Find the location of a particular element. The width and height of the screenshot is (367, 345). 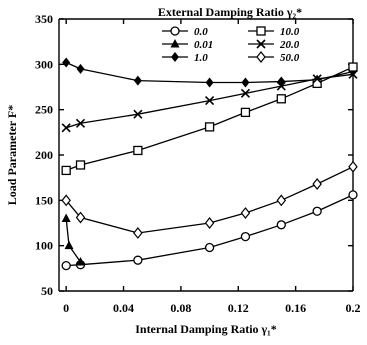

legend-entry: 1.0 is located at coordinates (185, 58).